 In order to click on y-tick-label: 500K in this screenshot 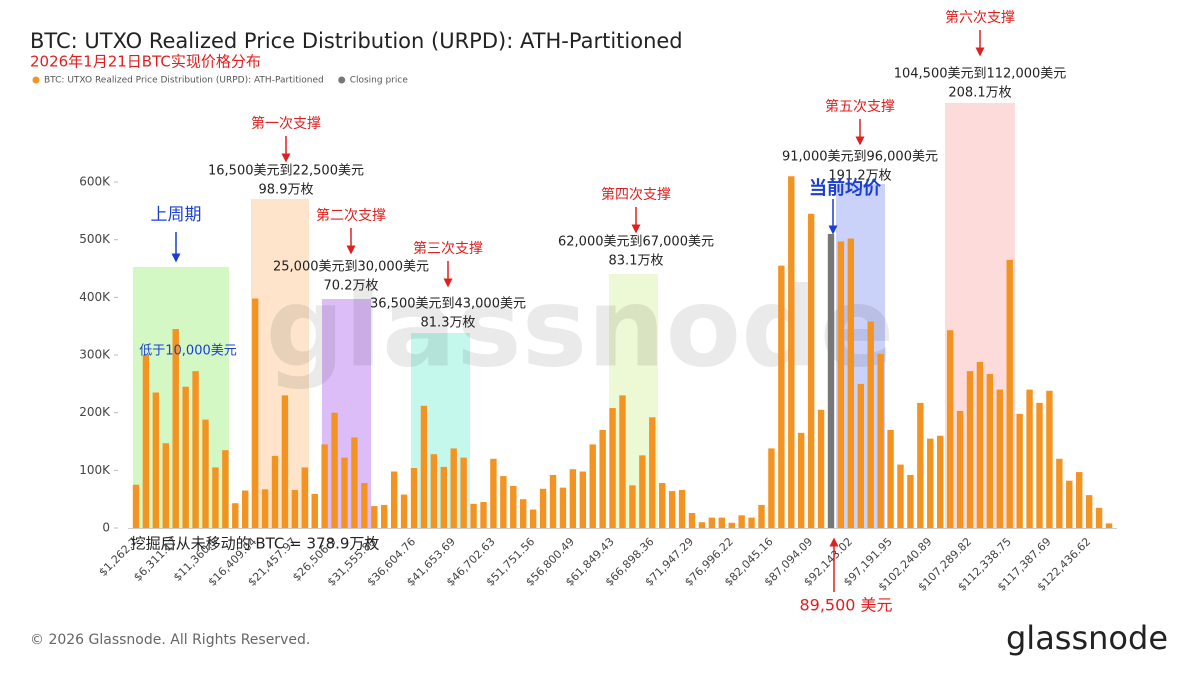, I will do `click(95, 239)`.